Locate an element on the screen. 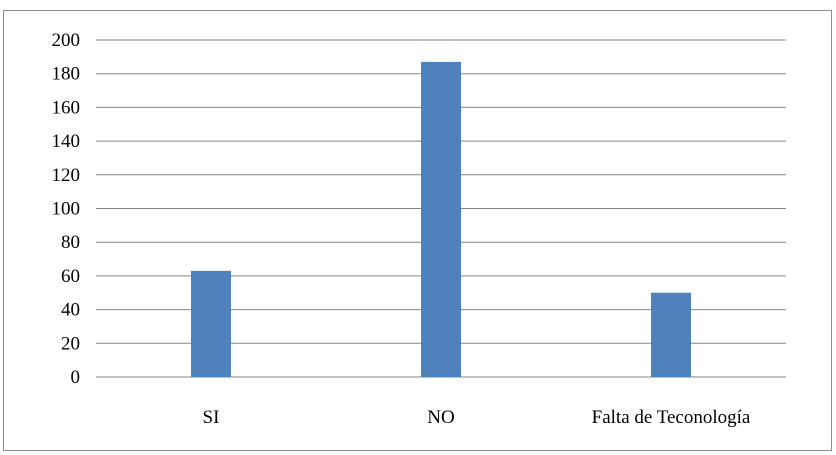  y-tick-label-40: 40 is located at coordinates (70, 310).